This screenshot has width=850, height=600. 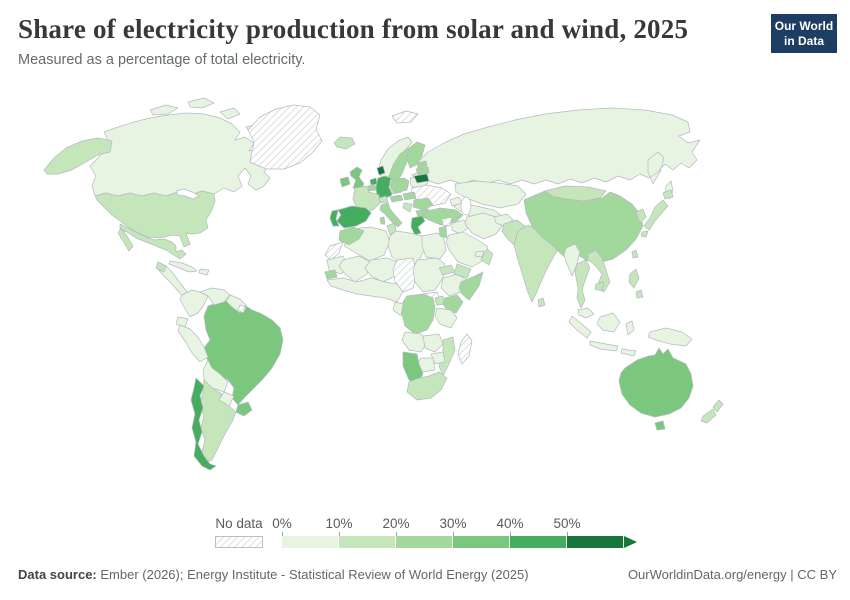 What do you see at coordinates (194, 303) in the screenshot?
I see `country-colombia` at bounding box center [194, 303].